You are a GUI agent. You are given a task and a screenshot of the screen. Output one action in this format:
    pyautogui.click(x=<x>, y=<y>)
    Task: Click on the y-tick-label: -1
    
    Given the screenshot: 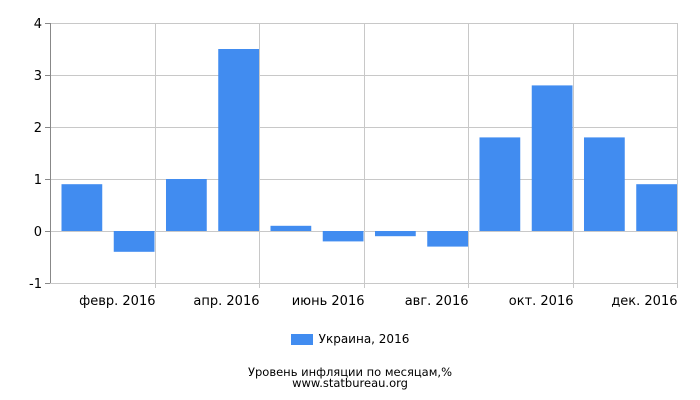 What is the action you would take?
    pyautogui.click(x=35, y=284)
    